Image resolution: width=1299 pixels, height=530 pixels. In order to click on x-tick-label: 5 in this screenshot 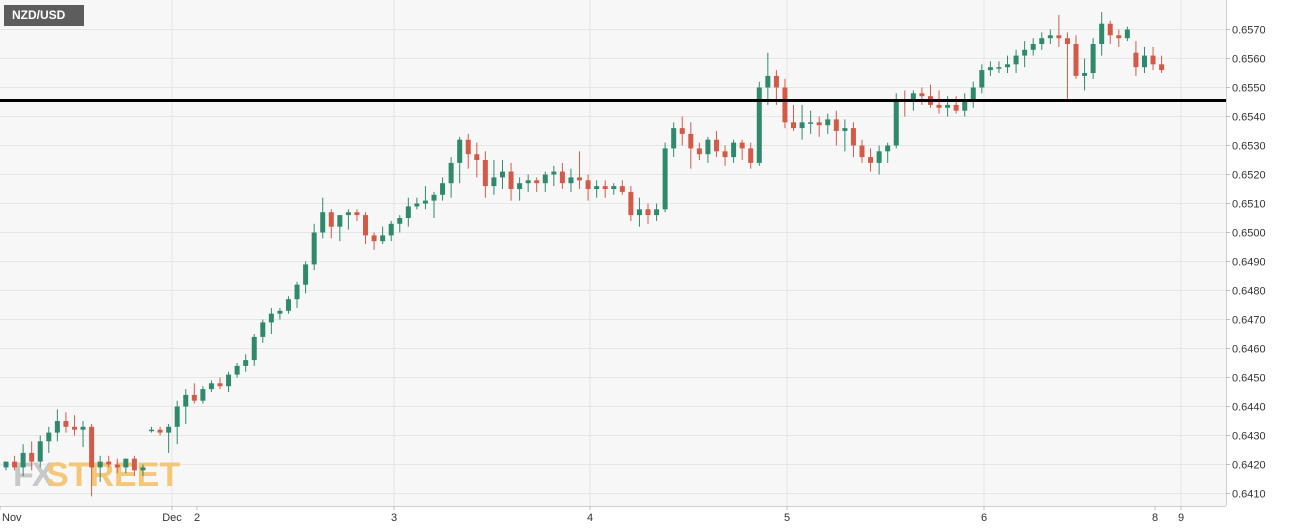, I will do `click(787, 518)`.